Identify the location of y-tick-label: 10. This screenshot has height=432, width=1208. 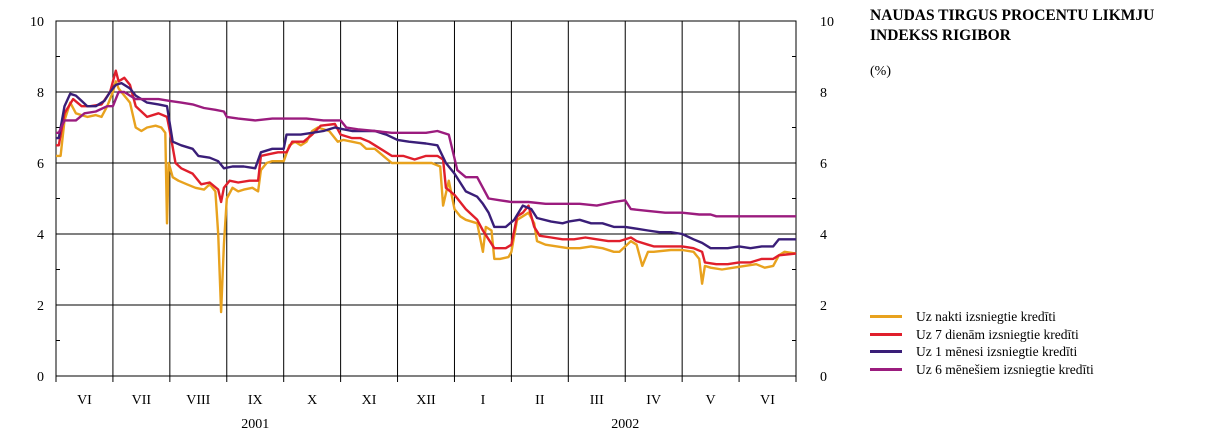
(37, 22).